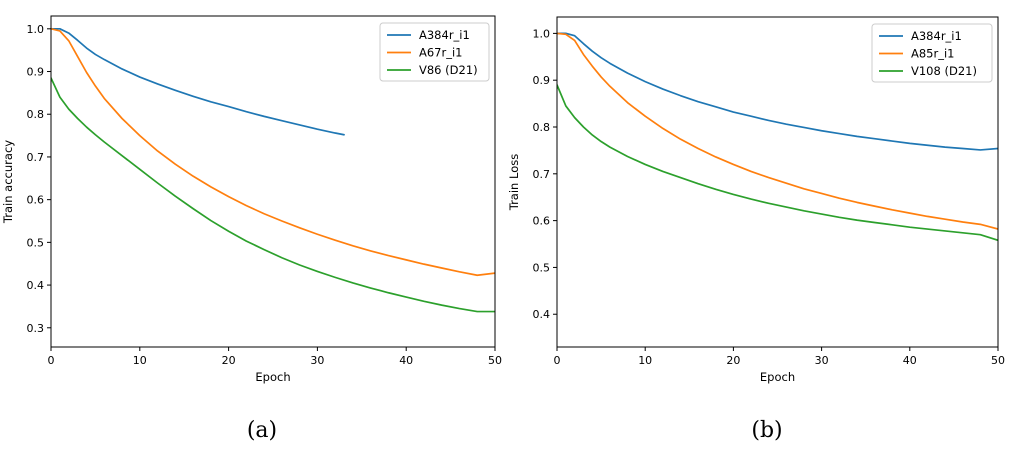  Describe the element at coordinates (36, 328) in the screenshot. I see `y-tick-label: 0.3` at that location.